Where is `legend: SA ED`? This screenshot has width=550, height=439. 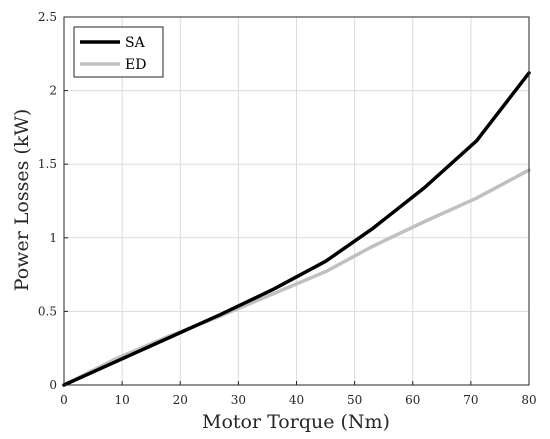
legend: SA ED is located at coordinates (118, 52).